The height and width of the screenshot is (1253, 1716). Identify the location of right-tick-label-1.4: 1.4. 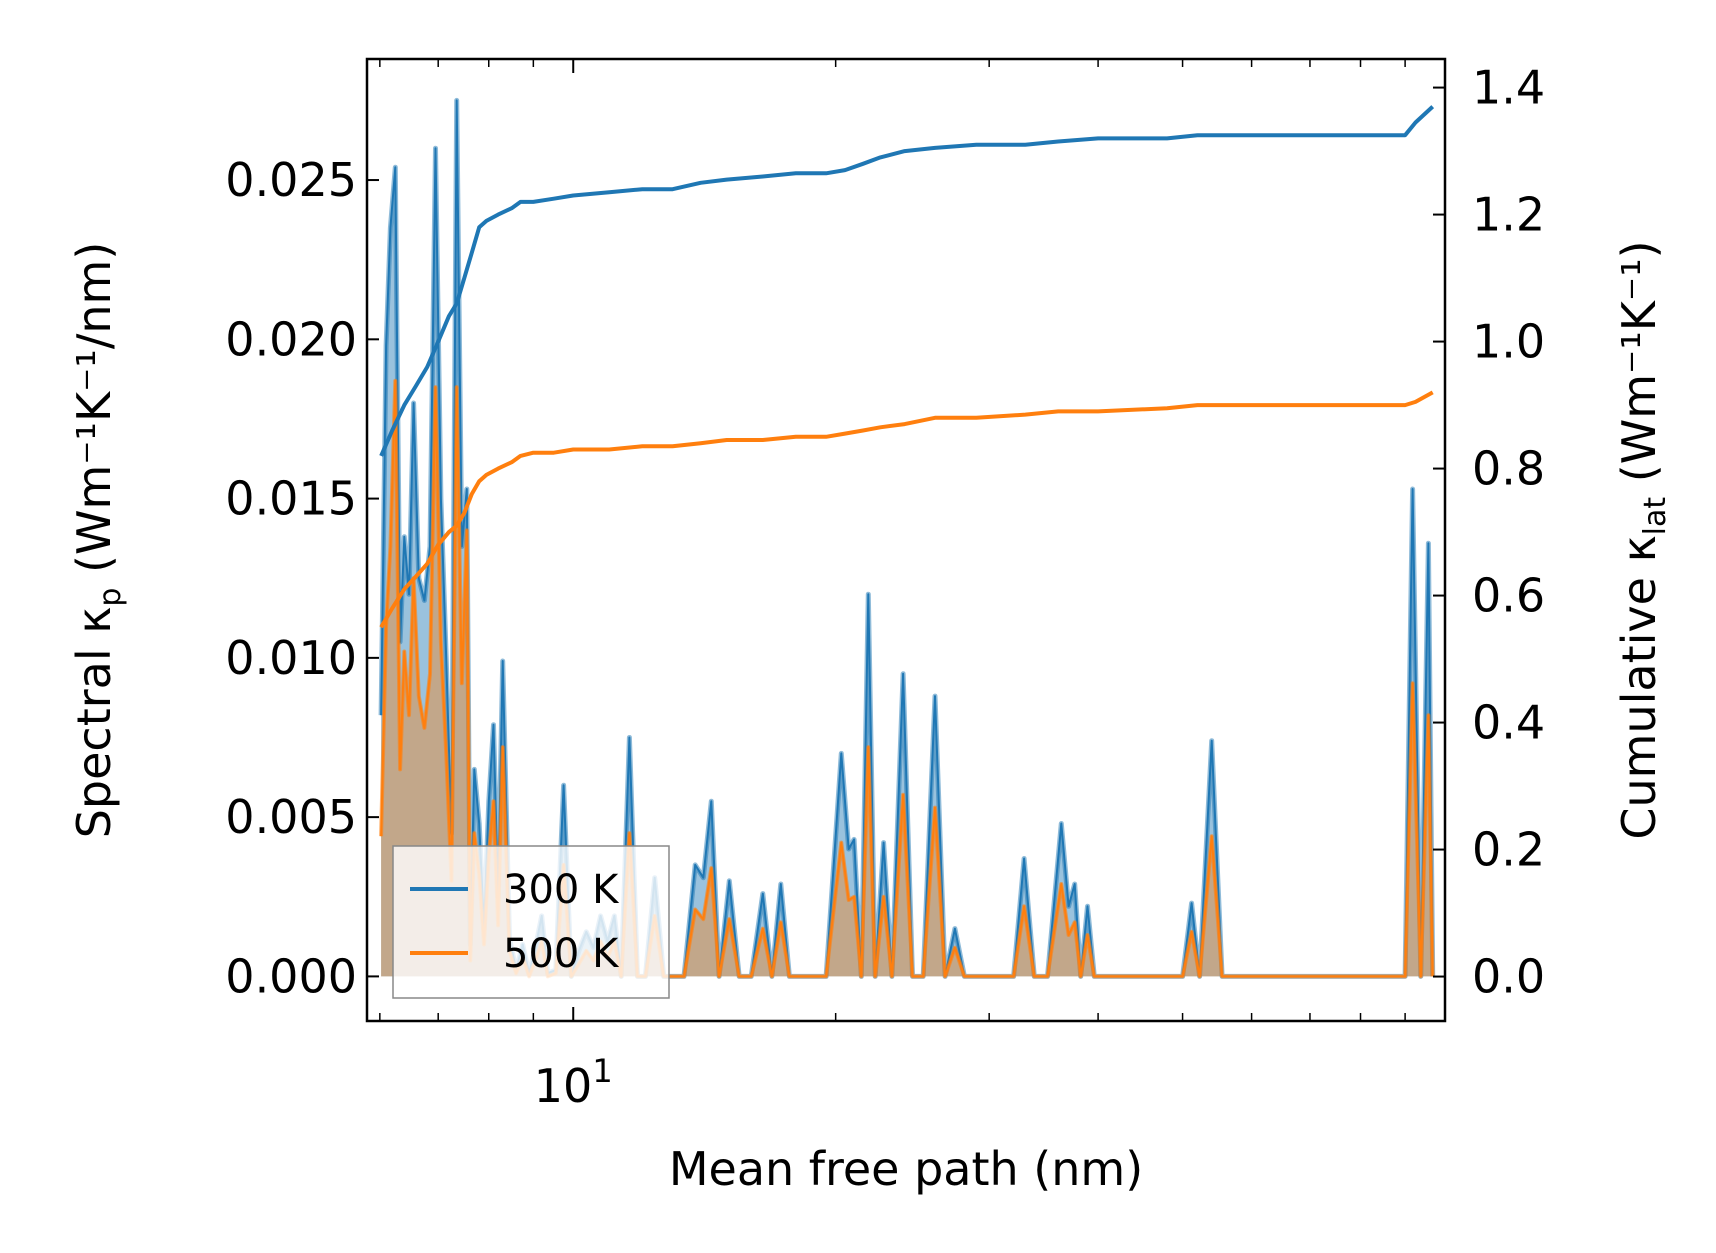
(1508, 88).